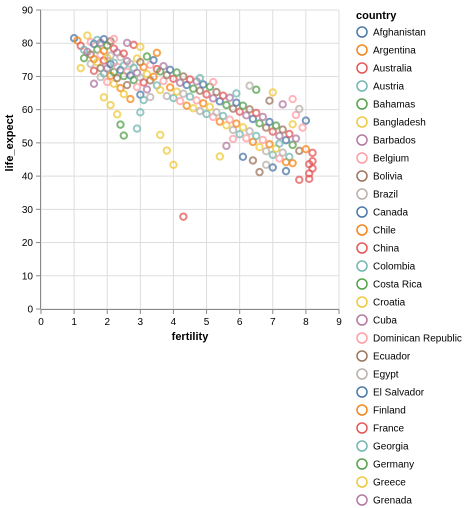 The width and height of the screenshot is (467, 508). What do you see at coordinates (392, 69) in the screenshot?
I see `legend-label: Australia` at bounding box center [392, 69].